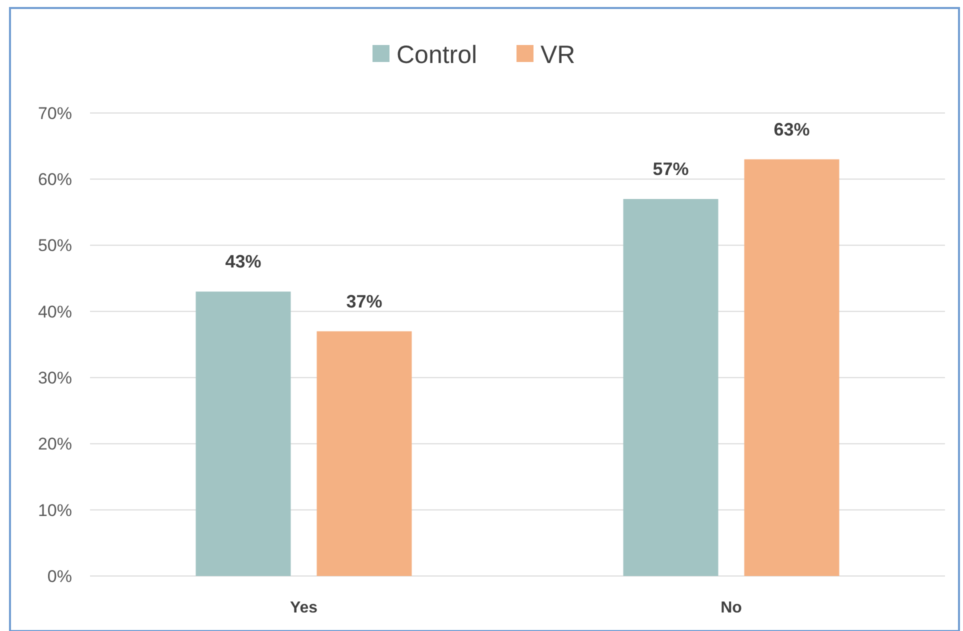  What do you see at coordinates (304, 608) in the screenshot?
I see `x-tick-label: Yes` at bounding box center [304, 608].